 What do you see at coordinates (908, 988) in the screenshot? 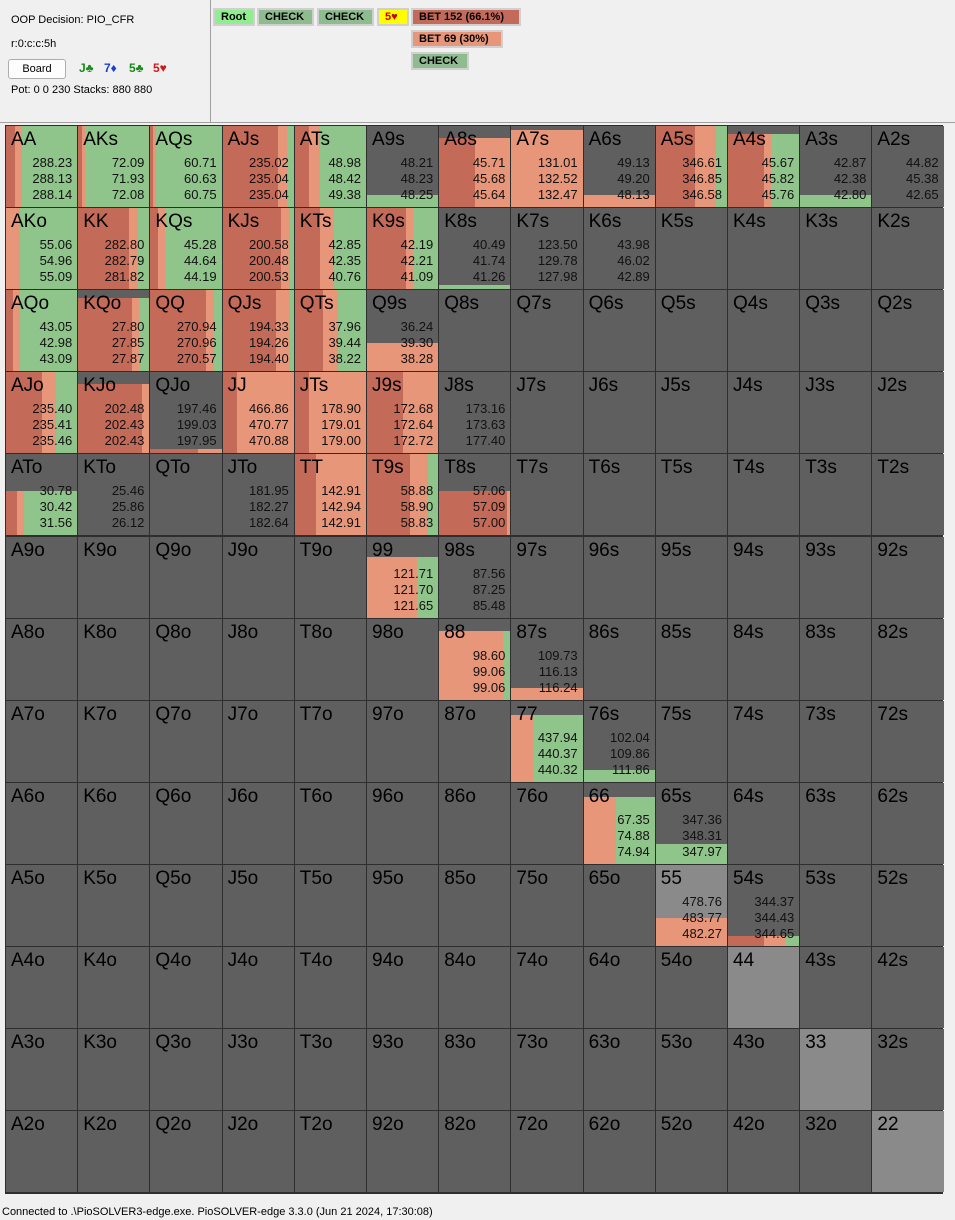
I see `hand-cell-42s: 42s` at bounding box center [908, 988].